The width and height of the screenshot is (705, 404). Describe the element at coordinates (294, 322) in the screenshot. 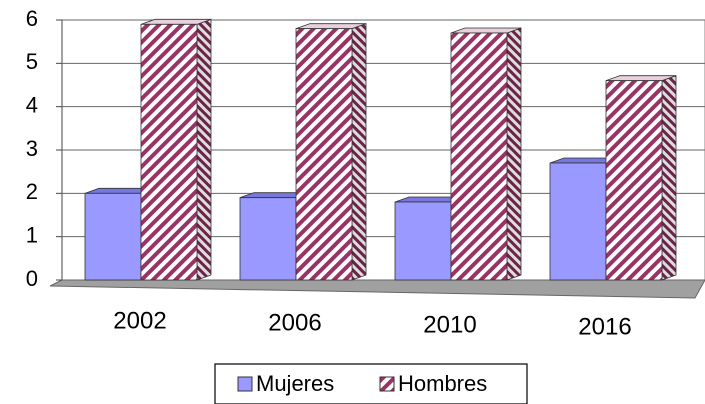

I see `x-tick-label: 2006` at that location.